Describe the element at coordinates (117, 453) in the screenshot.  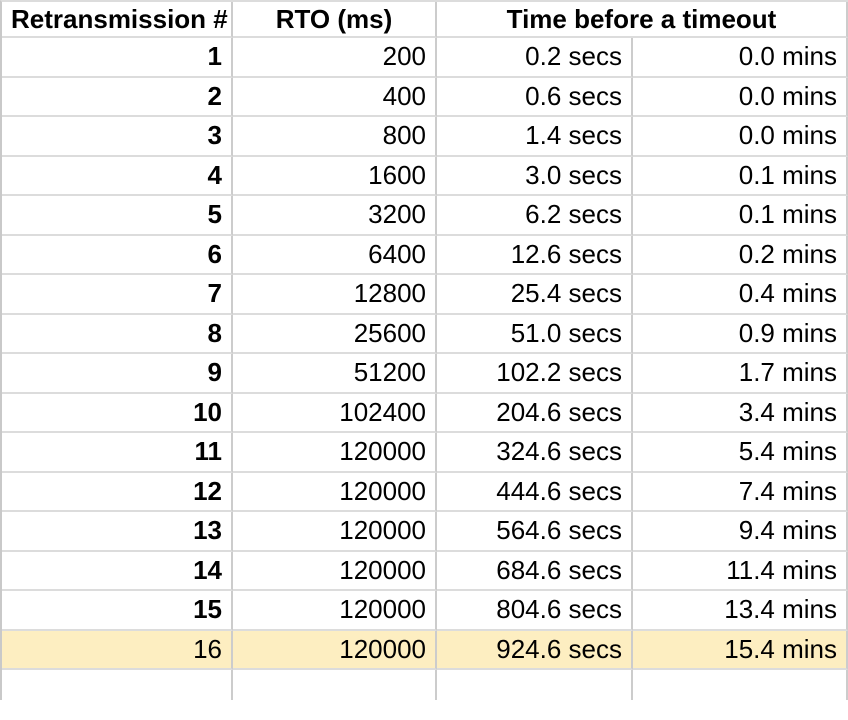
I see `cell-retransmission-number: 11` at that location.